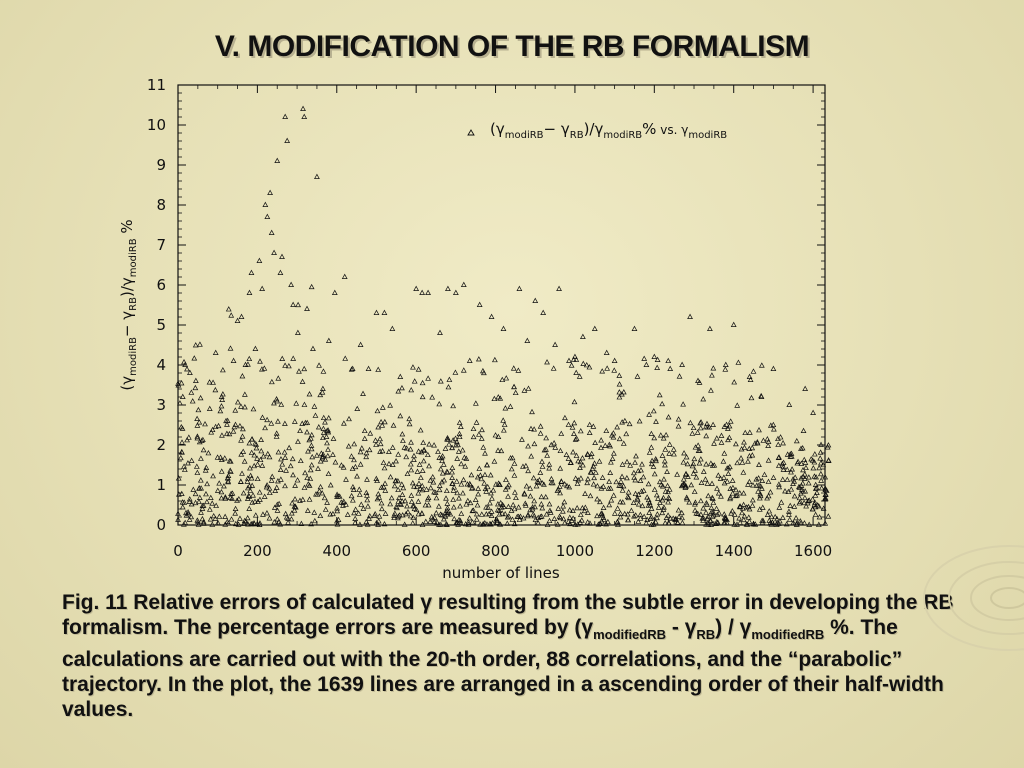 The height and width of the screenshot is (768, 1024). I want to click on y-tick-label: 6, so click(161, 285).